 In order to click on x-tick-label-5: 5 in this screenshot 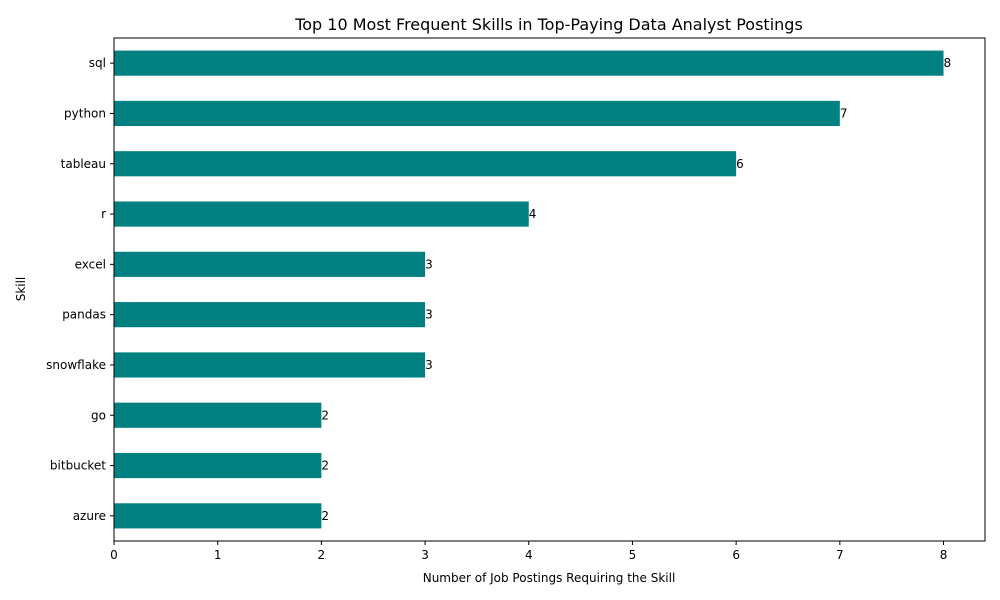, I will do `click(633, 555)`.